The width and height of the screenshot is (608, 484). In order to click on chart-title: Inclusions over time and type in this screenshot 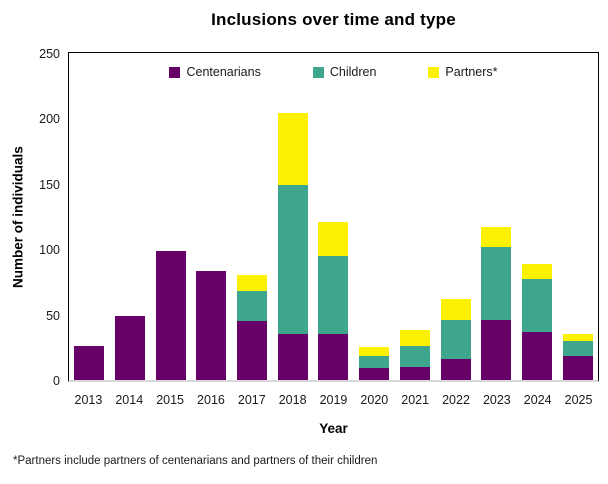, I will do `click(333, 19)`.